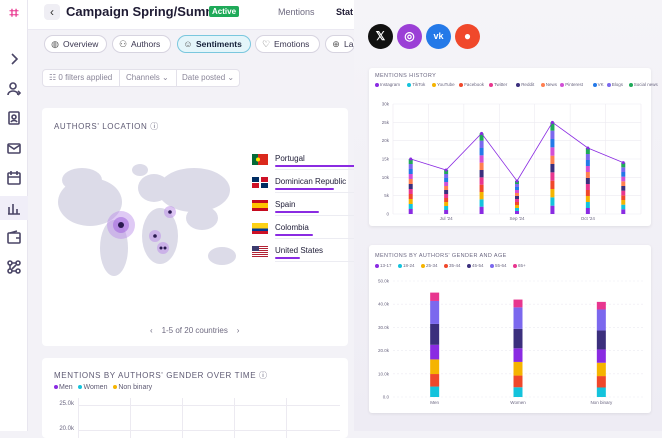 The image size is (662, 438). What do you see at coordinates (63, 387) in the screenshot?
I see `legend-item-men: Men` at bounding box center [63, 387].